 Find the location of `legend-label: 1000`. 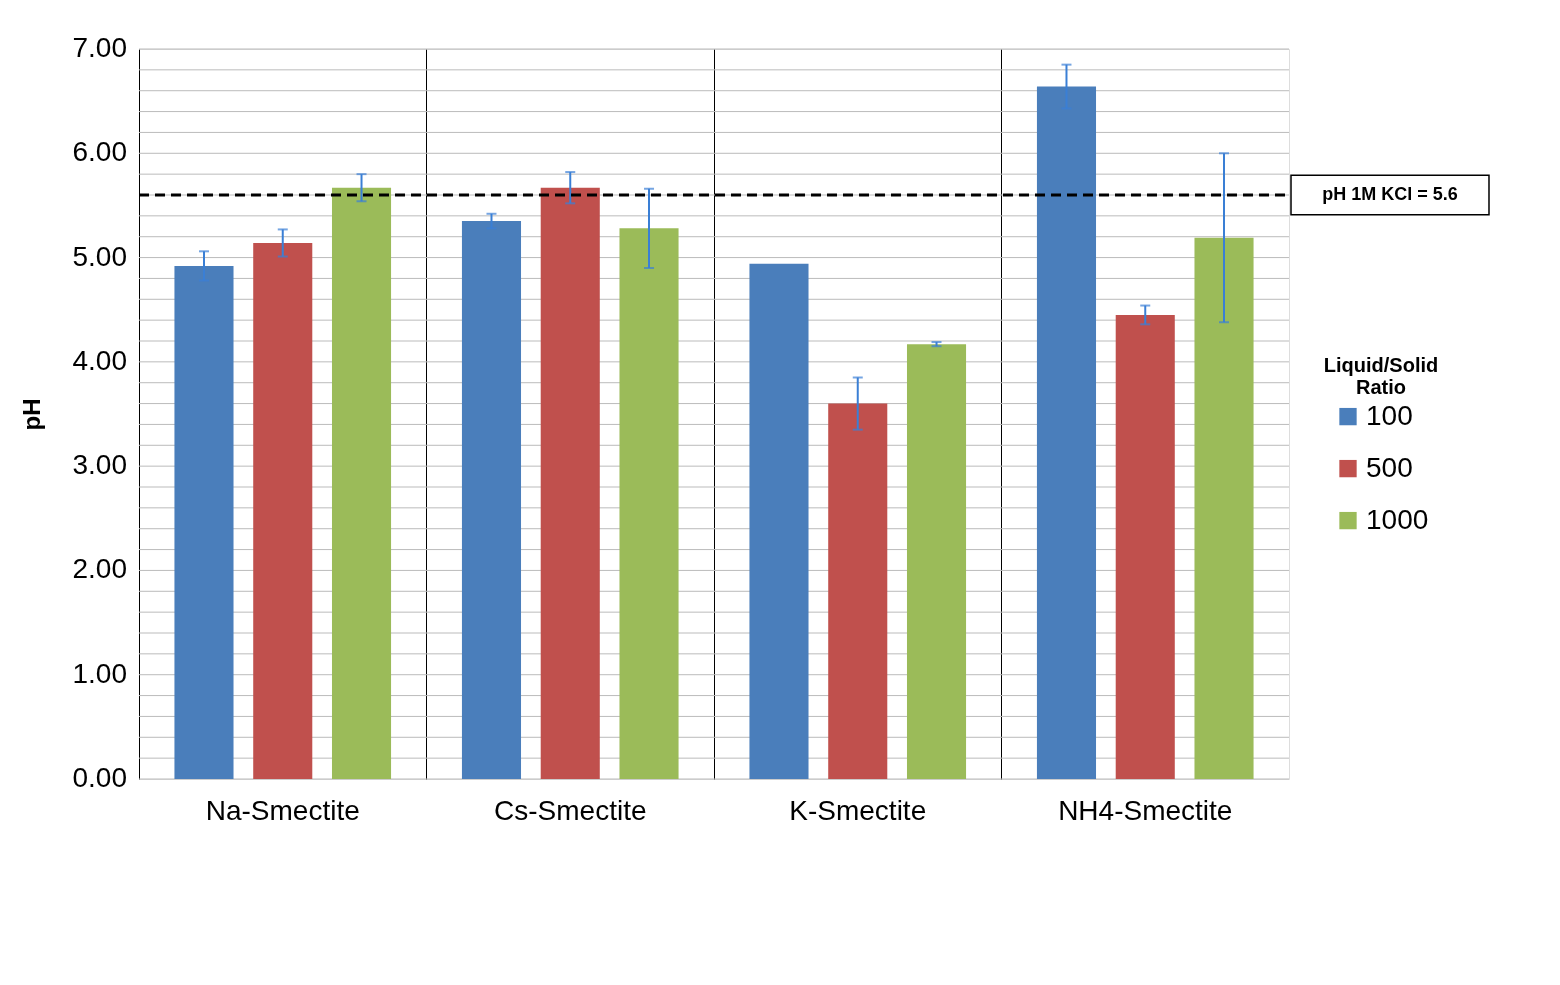

legend-label: 1000 is located at coordinates (1397, 519).